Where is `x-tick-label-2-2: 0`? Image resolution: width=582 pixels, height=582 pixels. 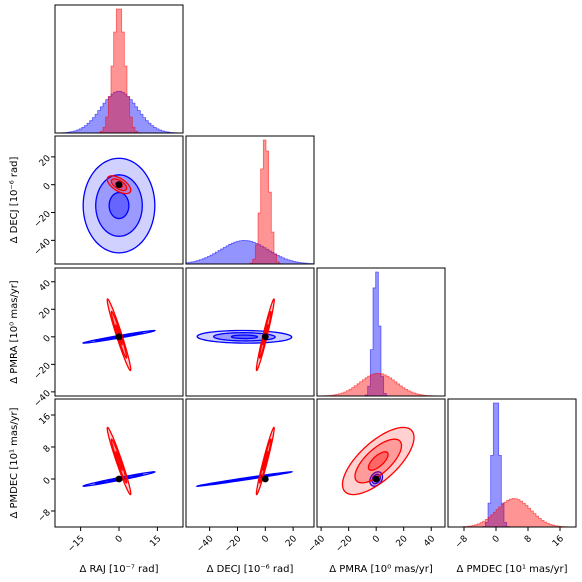
x-tick-label-2-2: 0 is located at coordinates (376, 539).